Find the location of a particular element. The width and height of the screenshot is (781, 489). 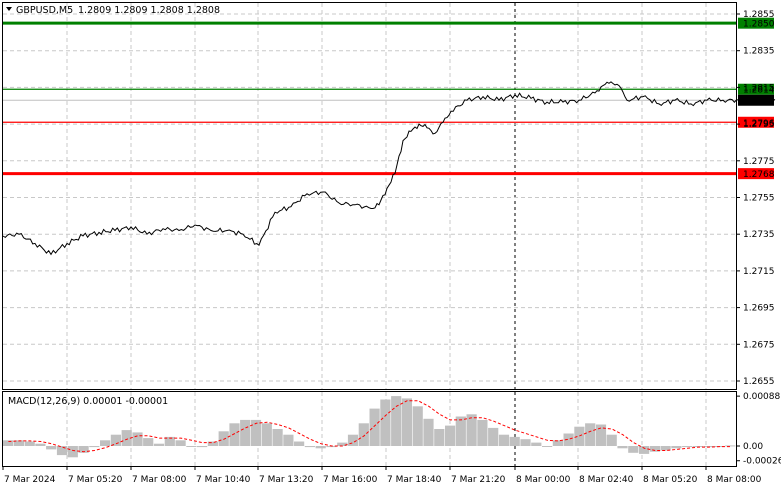

x-tick-label: 7 Mar 05:20 is located at coordinates (95, 480).